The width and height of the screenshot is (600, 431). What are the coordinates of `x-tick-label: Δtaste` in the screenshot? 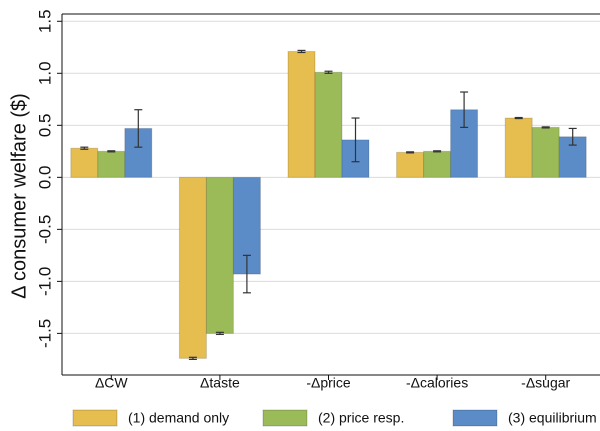 It's located at (220, 383).